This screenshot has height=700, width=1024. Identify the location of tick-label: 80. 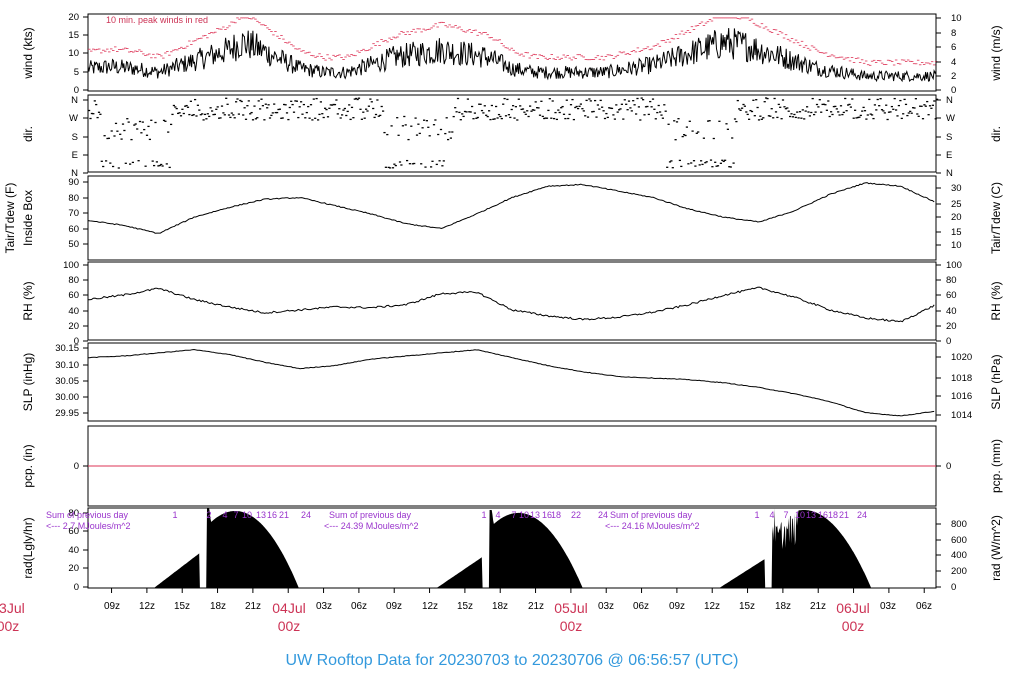
(951, 280).